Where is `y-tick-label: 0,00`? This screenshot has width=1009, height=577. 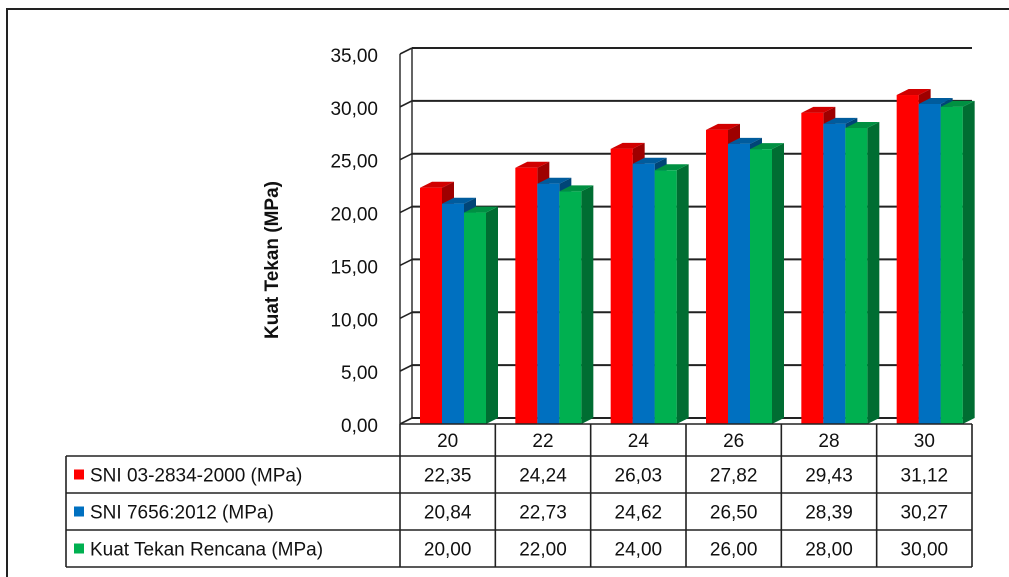 y-tick-label: 0,00 is located at coordinates (359, 426).